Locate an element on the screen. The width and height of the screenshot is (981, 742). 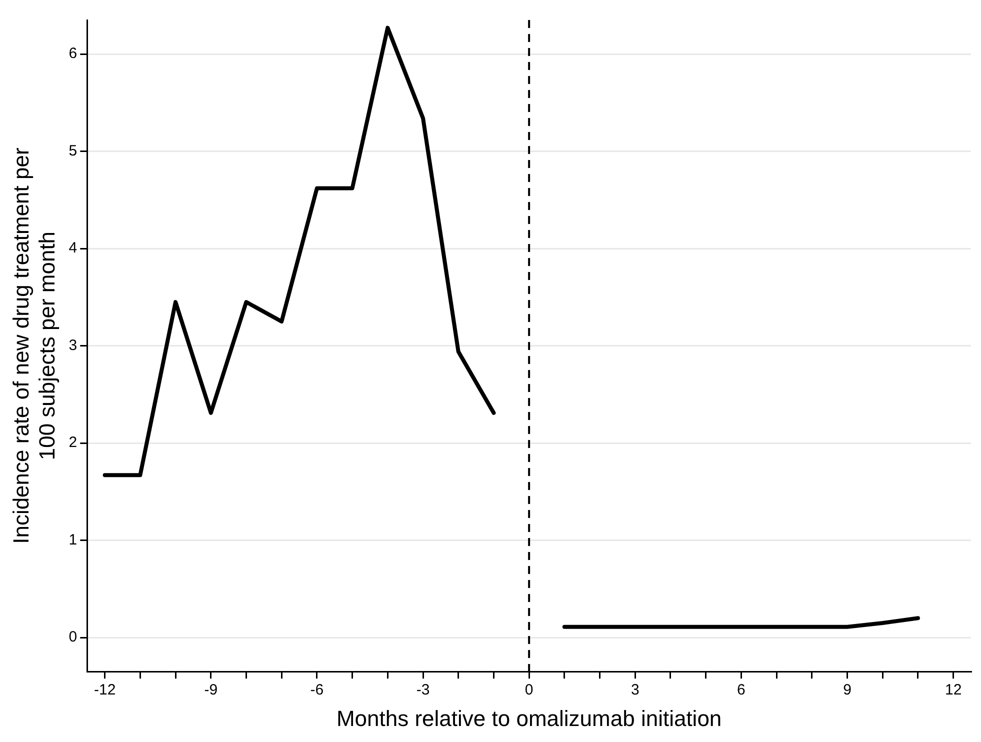
x-tick-label: 12 is located at coordinates (953, 690).